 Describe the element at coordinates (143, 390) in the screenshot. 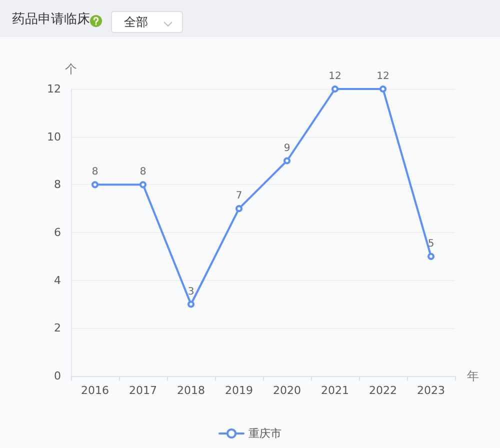

I see `x-tick-label: 2017` at that location.